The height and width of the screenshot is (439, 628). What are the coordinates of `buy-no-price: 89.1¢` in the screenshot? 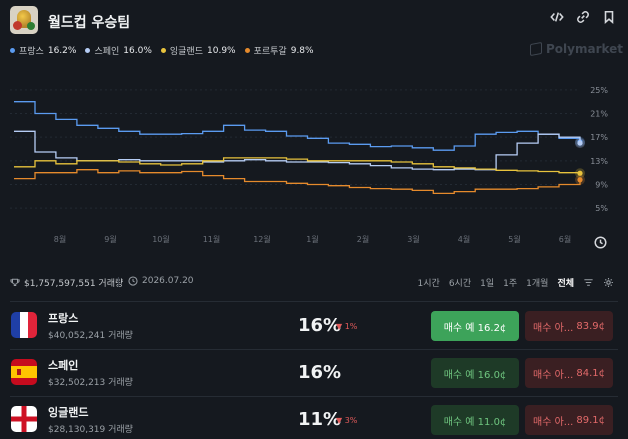 It's located at (590, 420).